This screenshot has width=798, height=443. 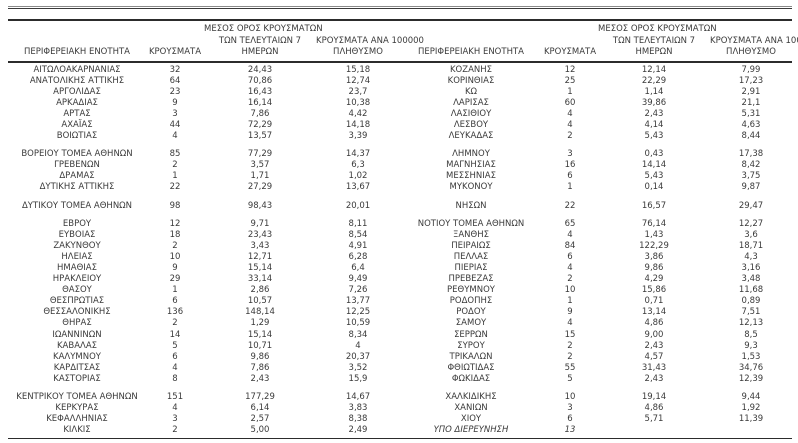 What do you see at coordinates (654, 430) in the screenshot?
I see `avg7-cell` at bounding box center [654, 430].